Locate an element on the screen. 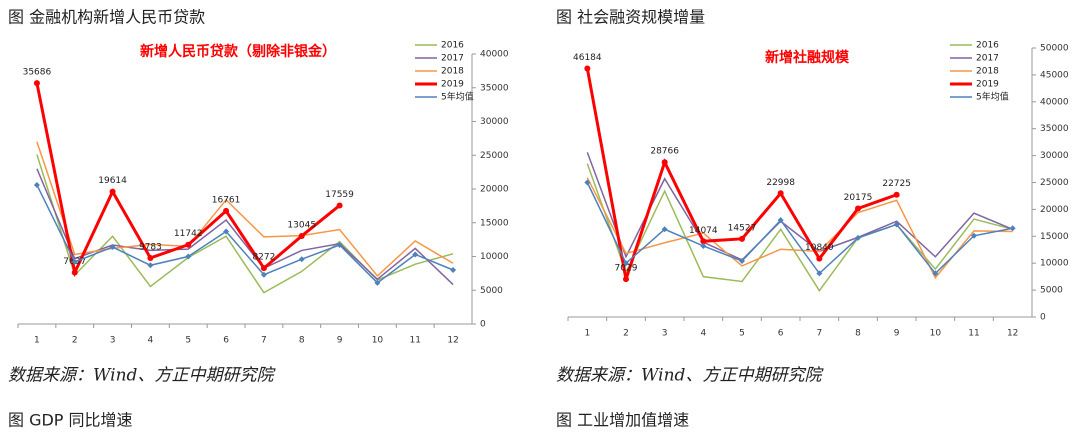 The width and height of the screenshot is (1080, 447). x-tick-label: 12 is located at coordinates (1012, 334).